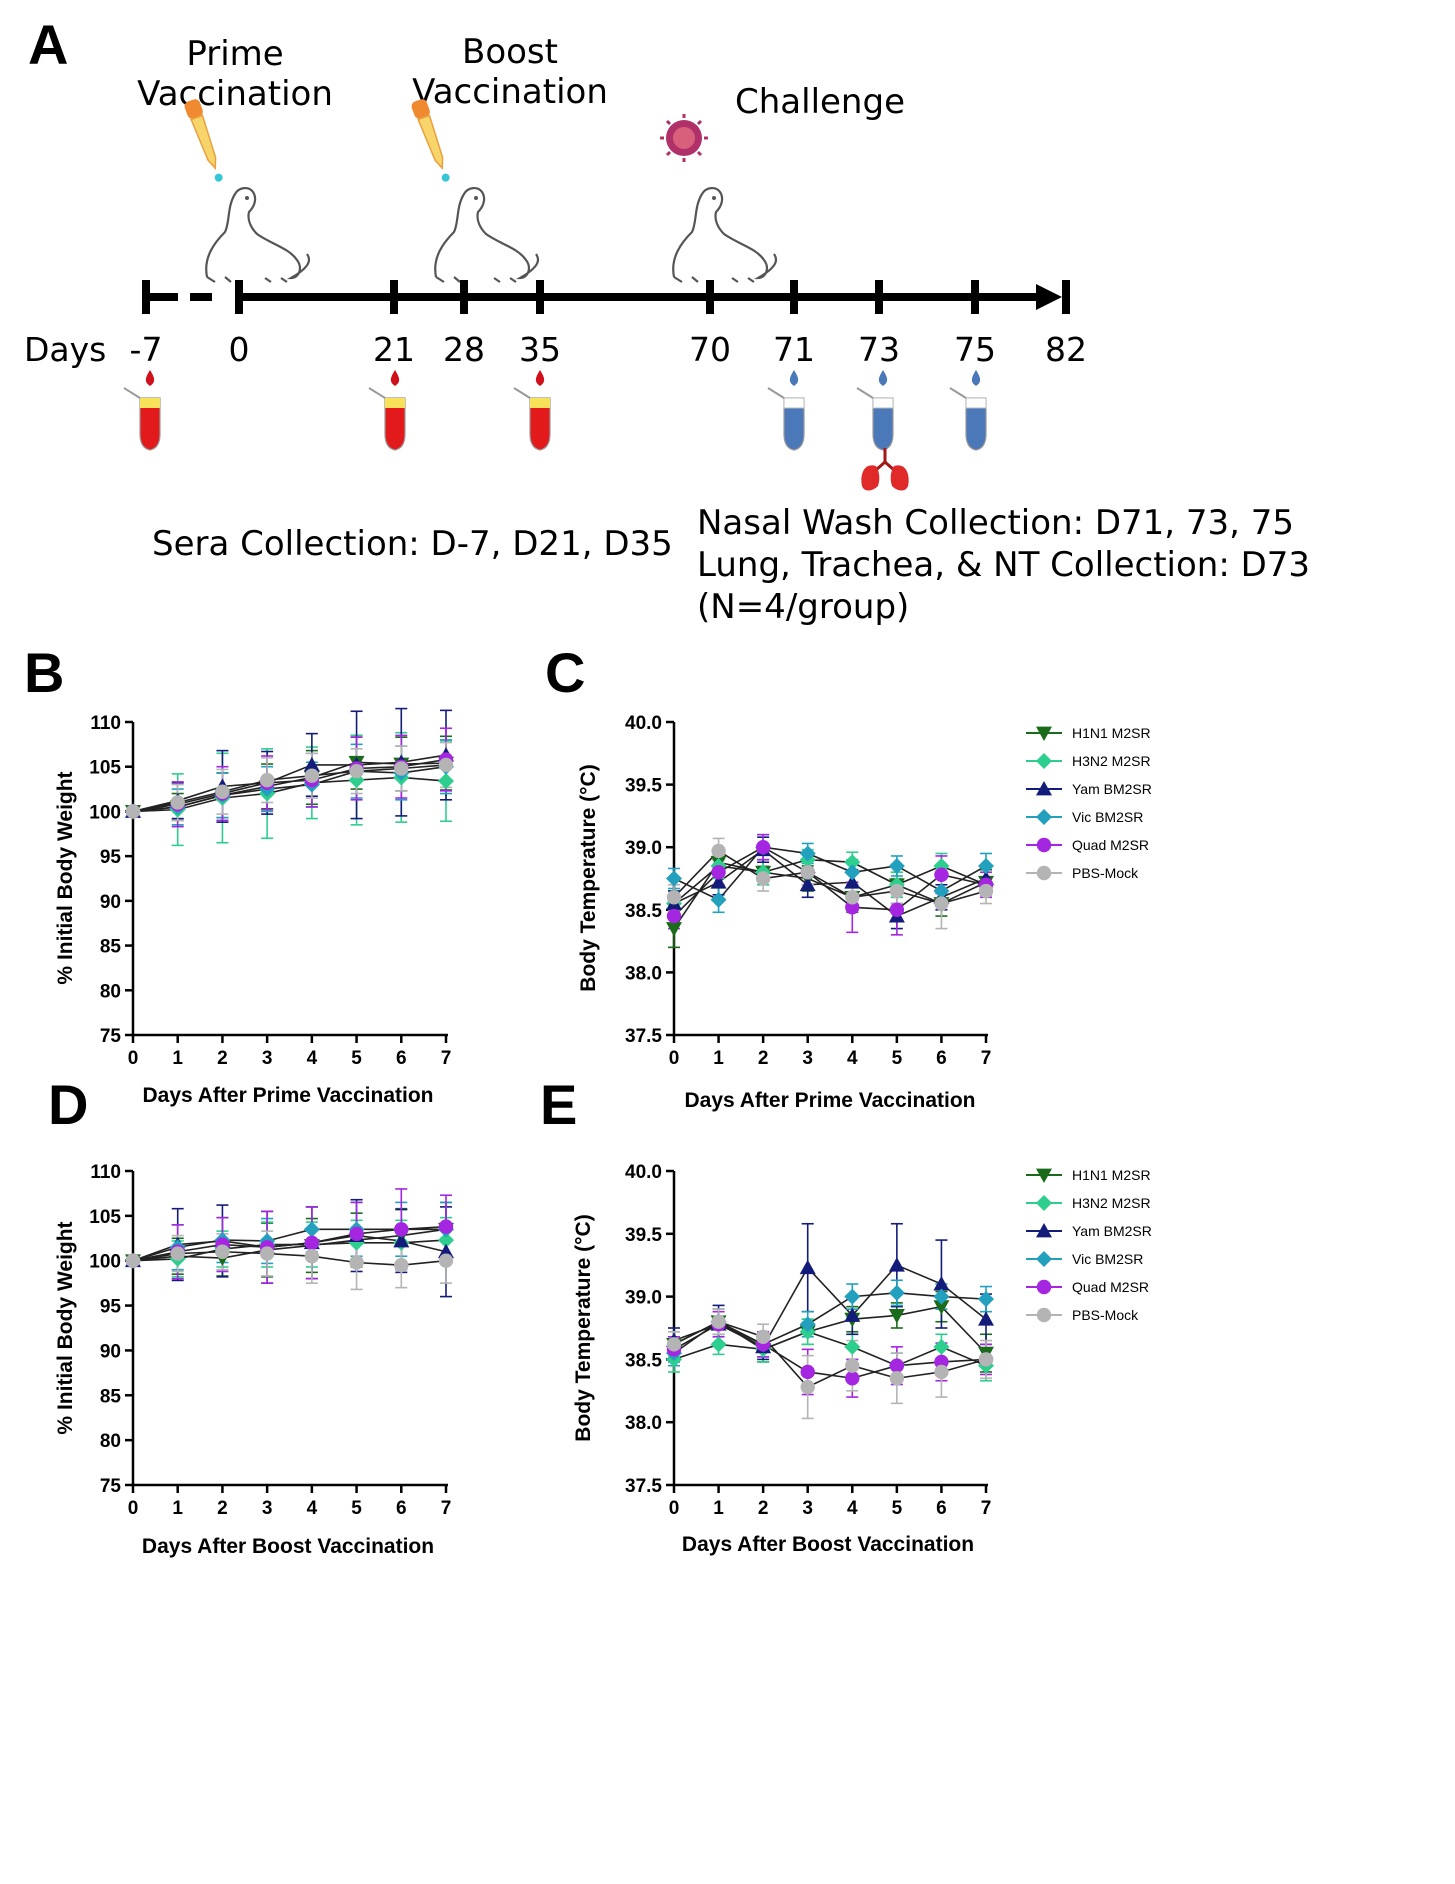  What do you see at coordinates (1004, 565) in the screenshot?
I see `tissue-collection-note: Lung, Trachea, & NT Collection: D73` at bounding box center [1004, 565].